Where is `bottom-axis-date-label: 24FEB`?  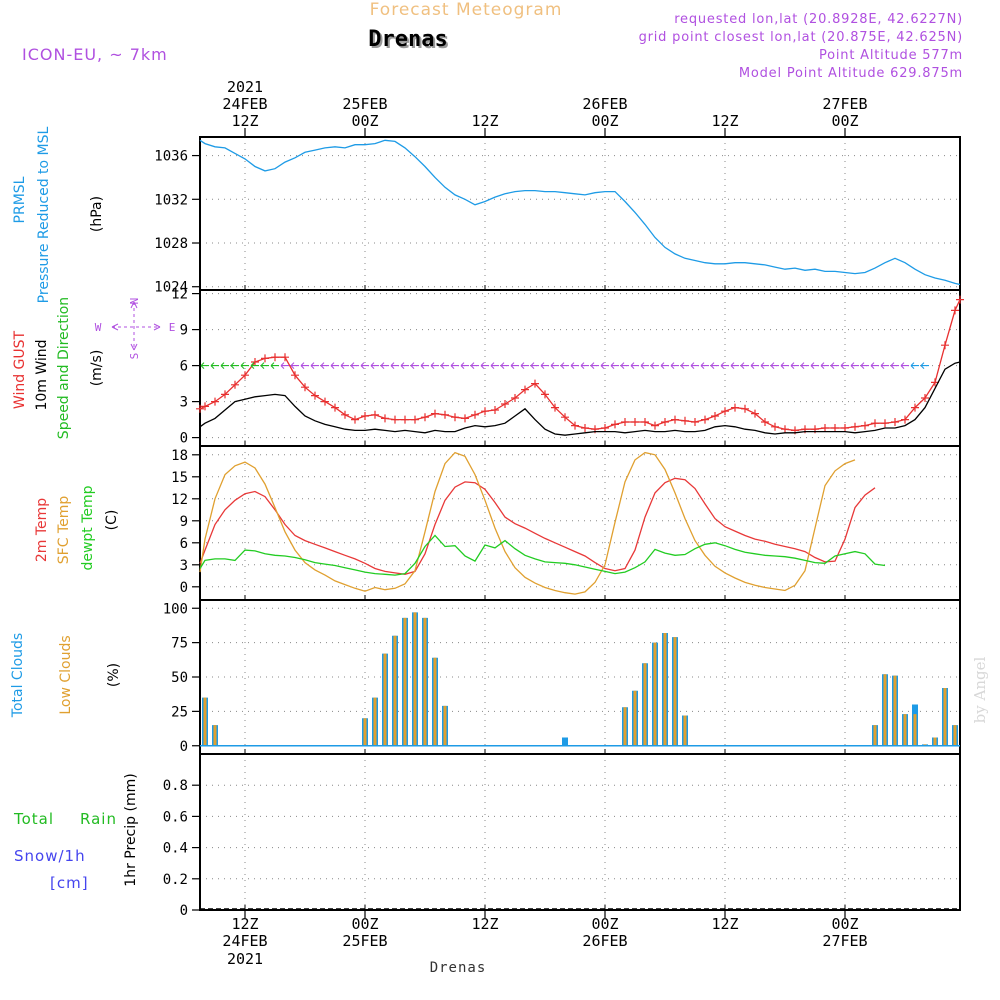 bottom-axis-date-label: 24FEB is located at coordinates (244, 941).